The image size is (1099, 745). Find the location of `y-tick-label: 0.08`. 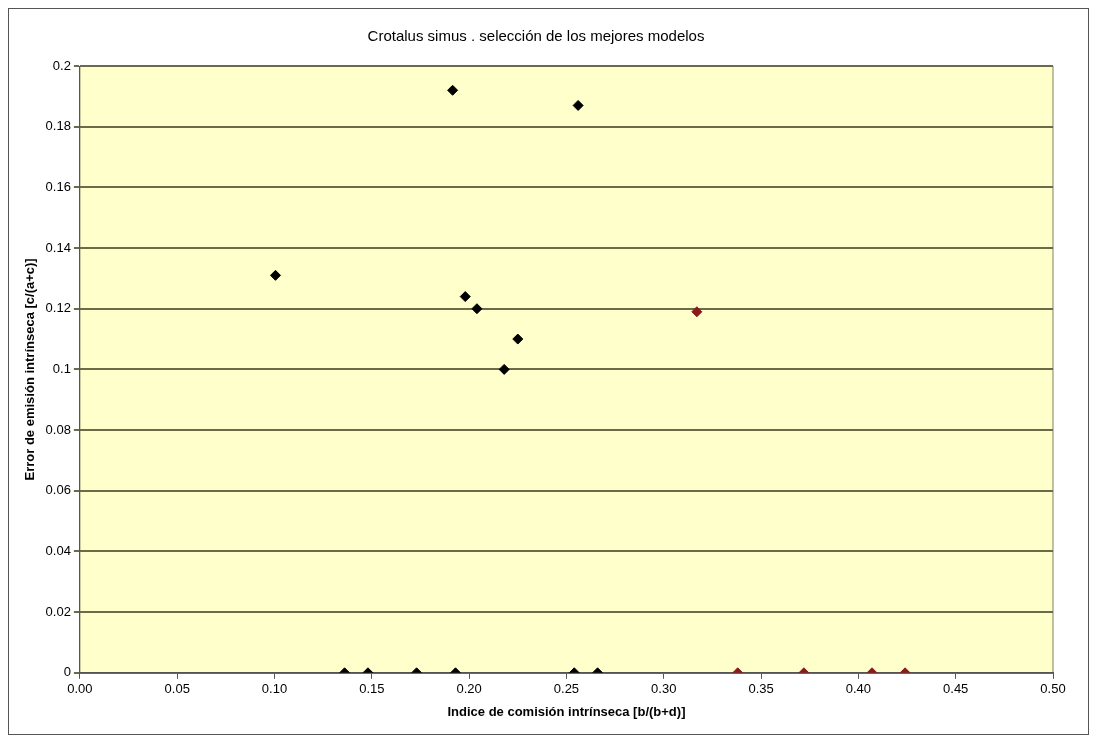

y-tick-label: 0.08 is located at coordinates (58, 429).